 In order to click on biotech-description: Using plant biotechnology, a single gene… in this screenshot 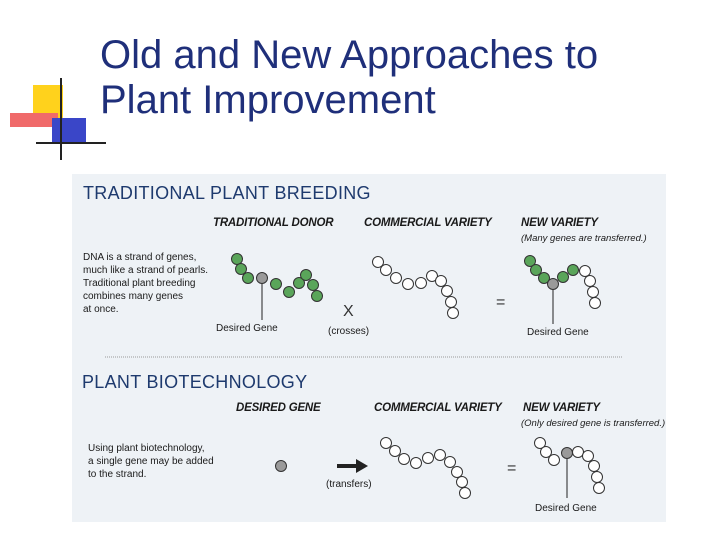, I will do `click(151, 461)`.